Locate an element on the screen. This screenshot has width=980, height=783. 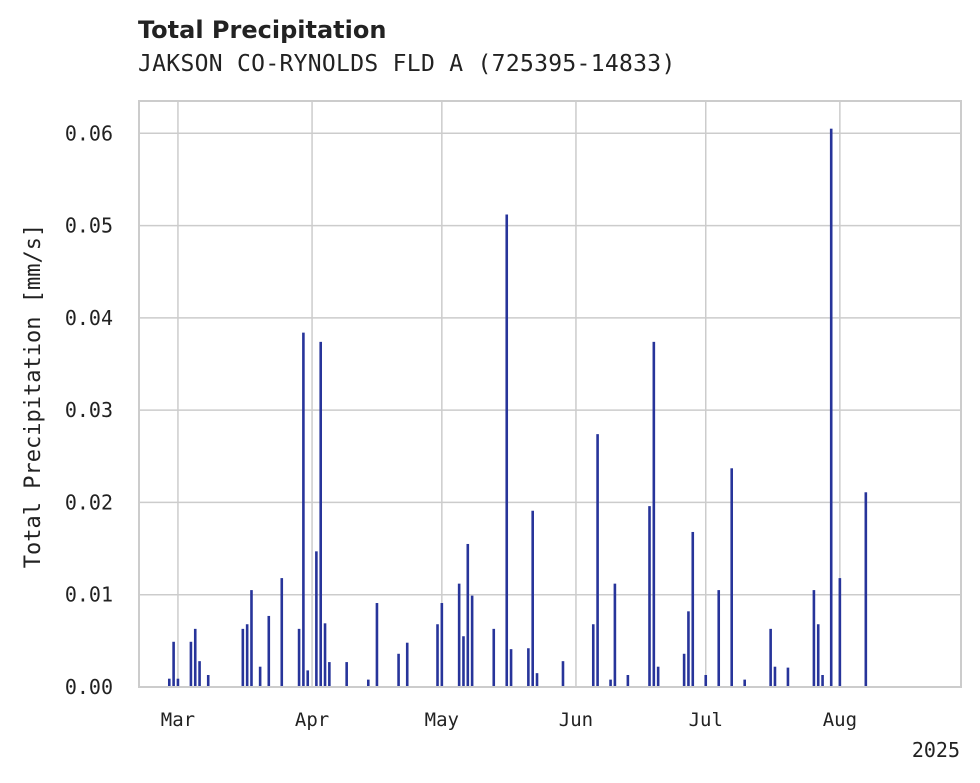
x-tick-label: Jul is located at coordinates (706, 720).